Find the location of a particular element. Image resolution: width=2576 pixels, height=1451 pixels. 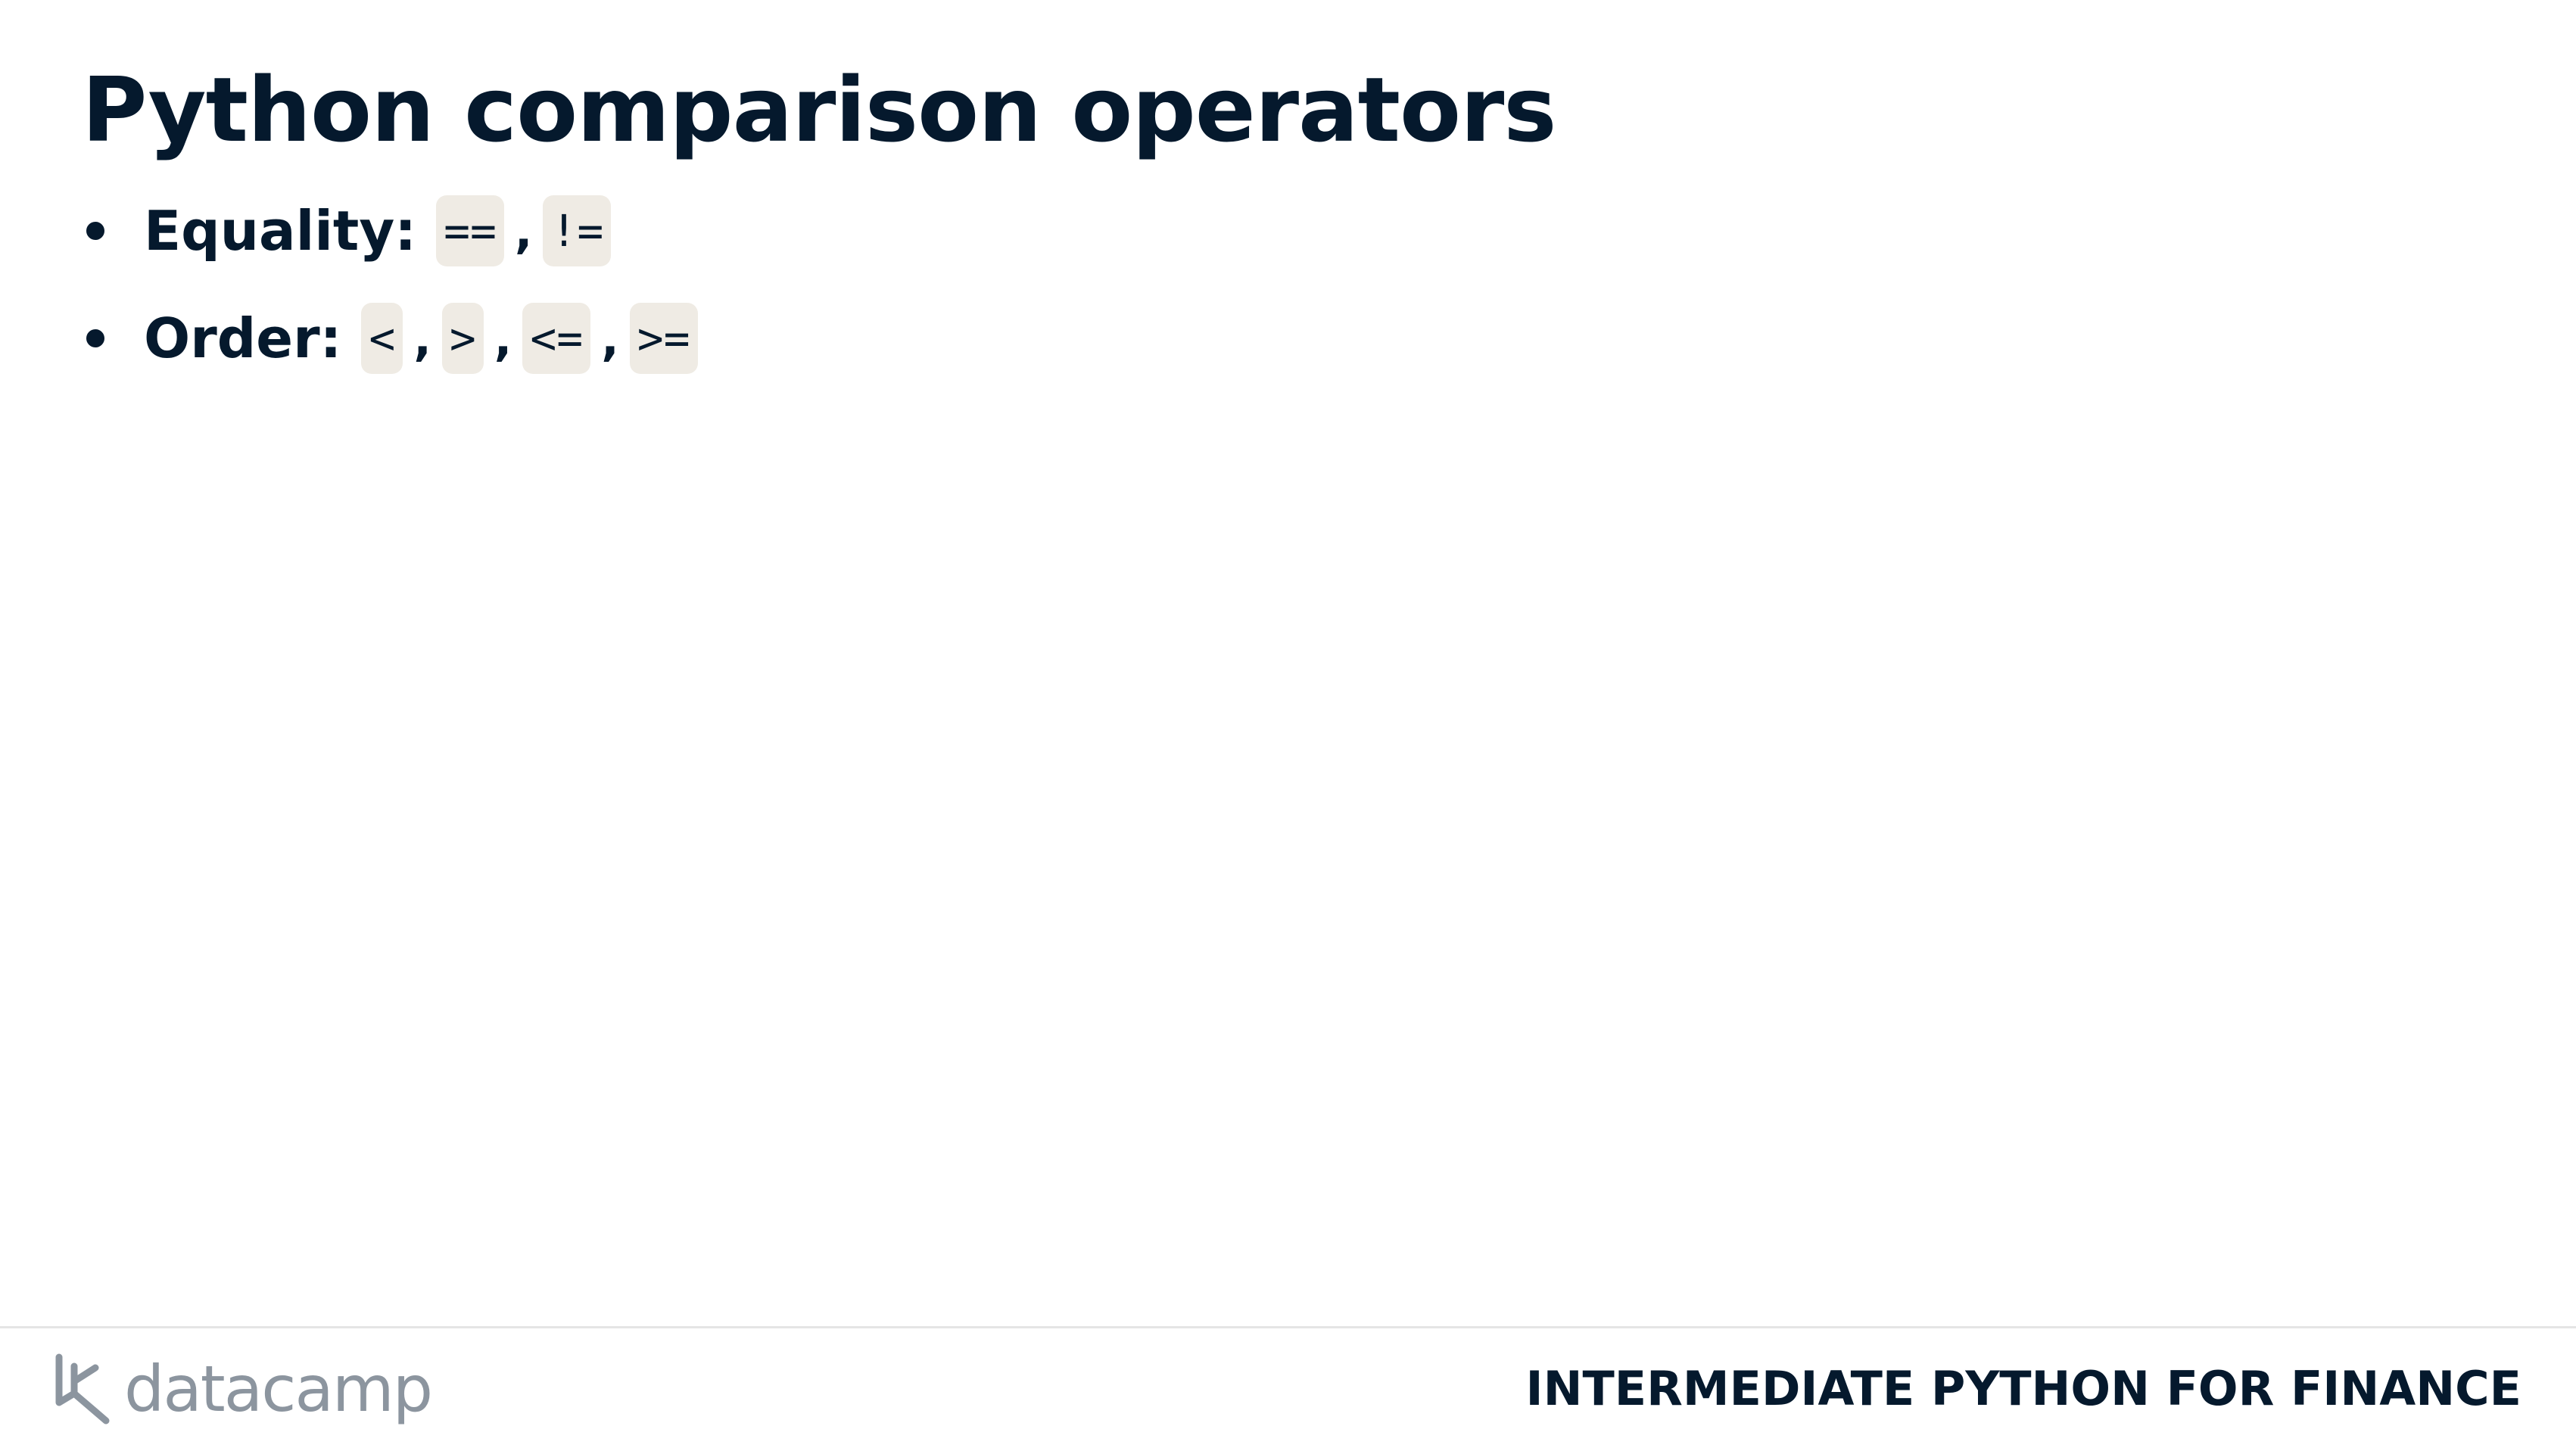

bullet-equality: Equality: == , != is located at coordinates (390, 231).